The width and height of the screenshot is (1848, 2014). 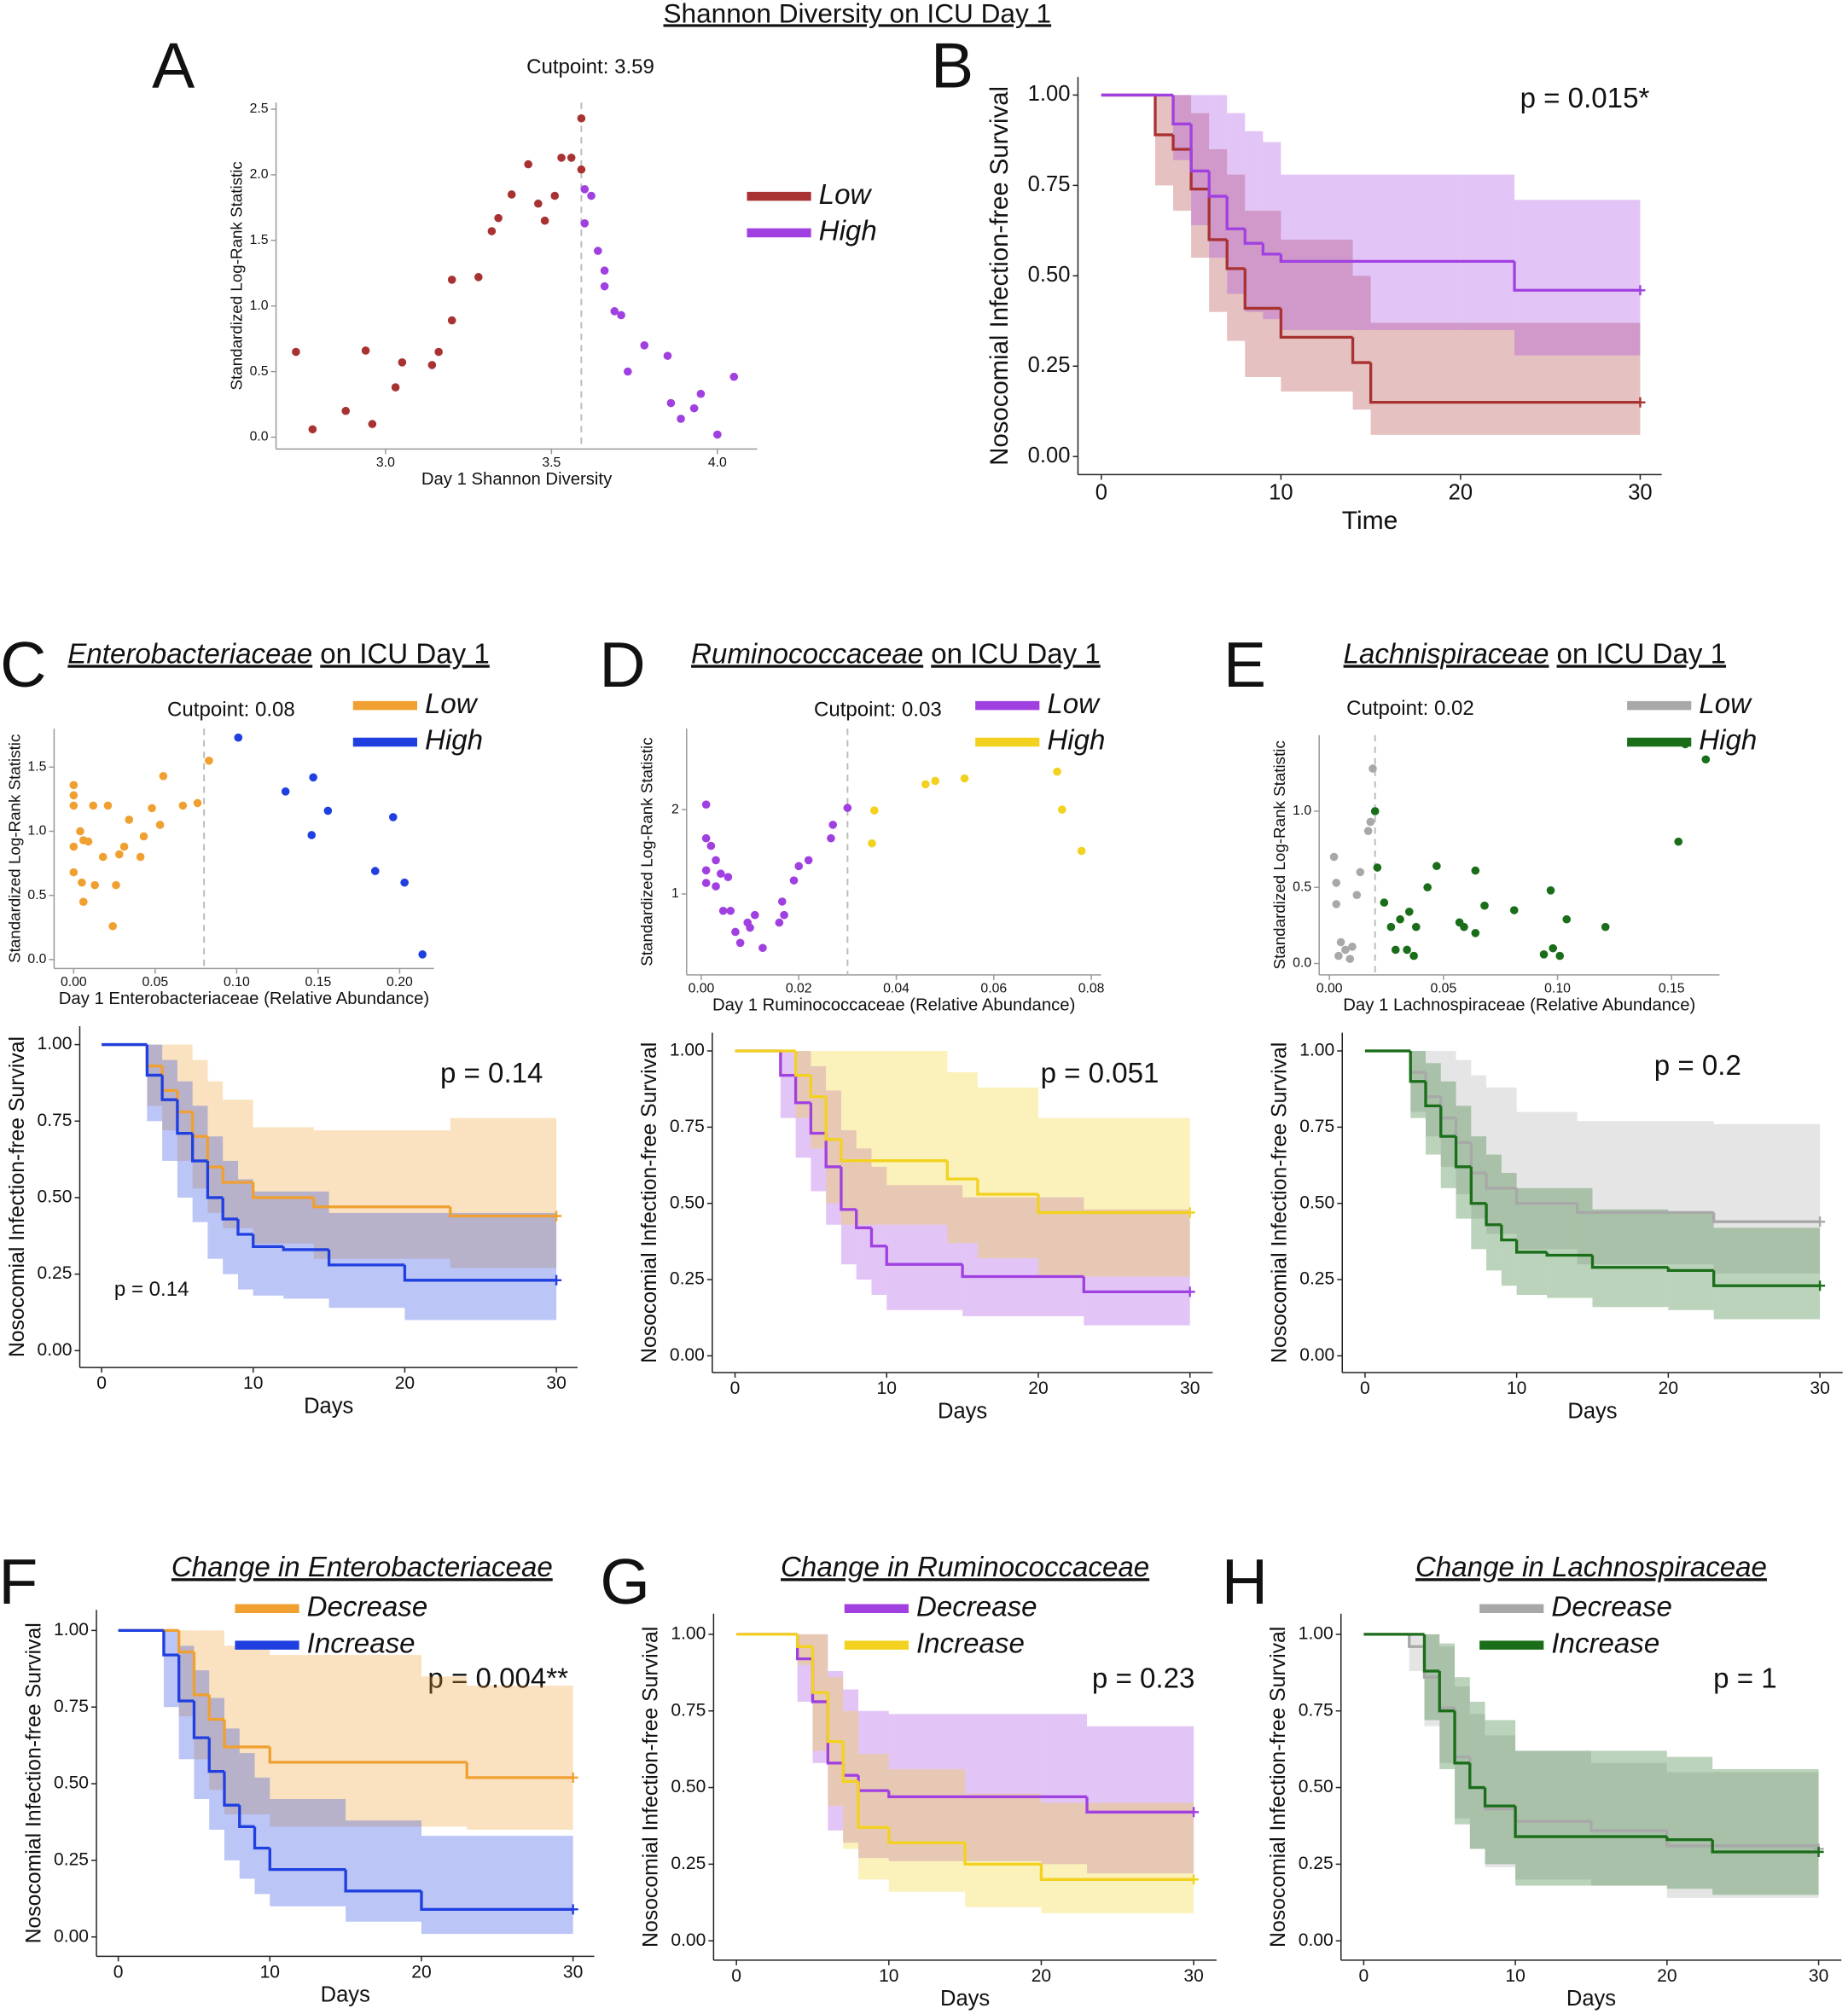 I want to click on y-tick-label: 1, so click(x=675, y=893).